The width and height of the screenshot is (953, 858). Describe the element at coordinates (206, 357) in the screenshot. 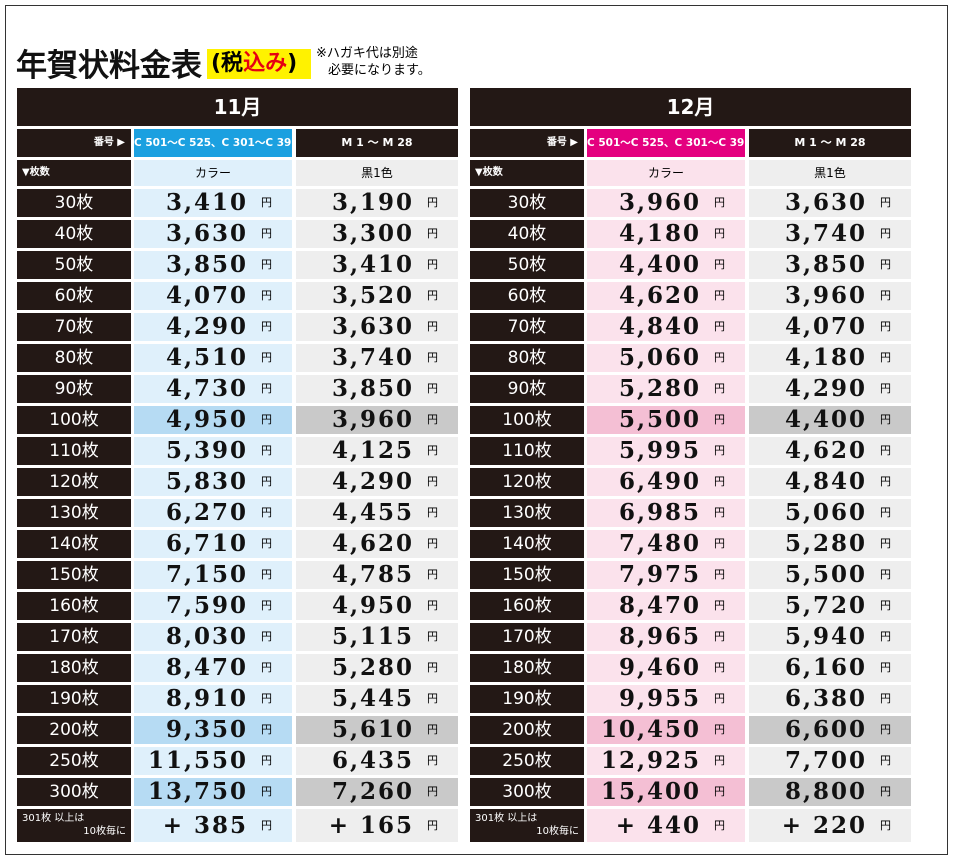

I see `price: 4,510` at that location.